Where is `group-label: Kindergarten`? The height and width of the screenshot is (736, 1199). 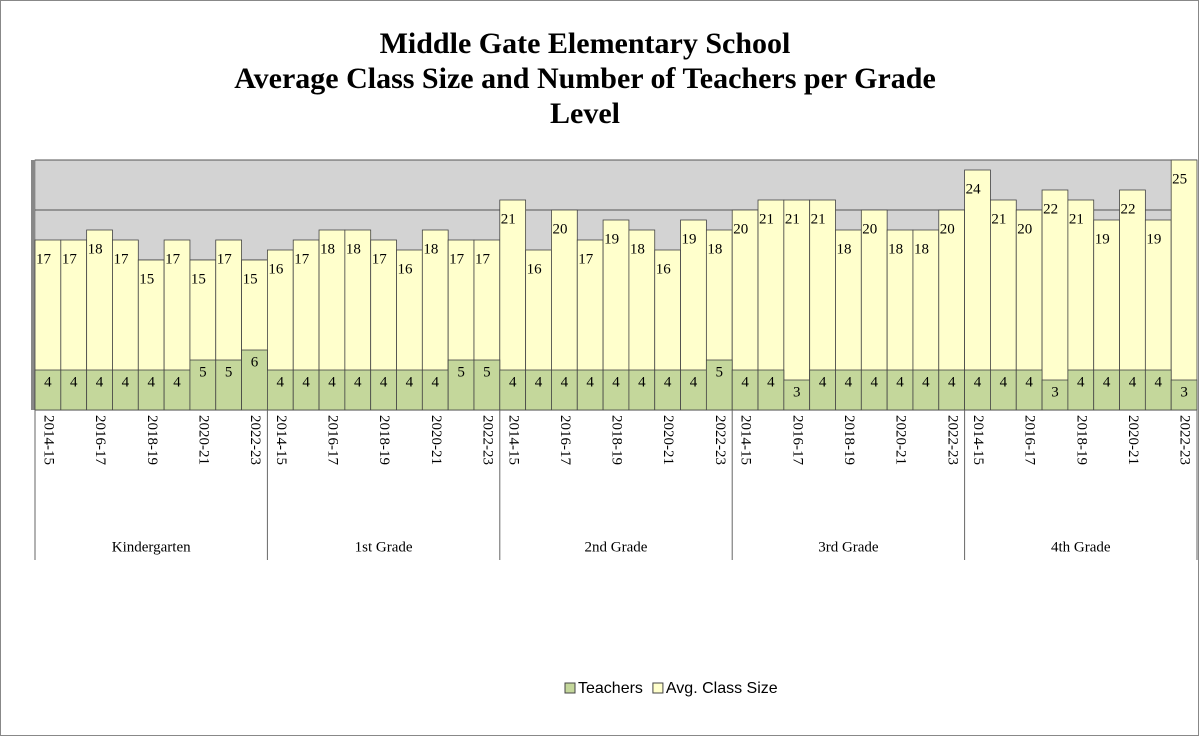 group-label: Kindergarten is located at coordinates (151, 547).